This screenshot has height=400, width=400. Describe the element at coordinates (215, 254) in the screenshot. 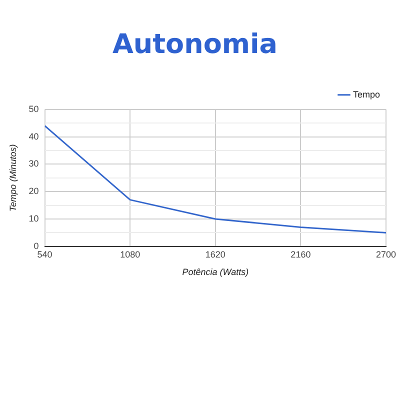

I see `x-tick-label: 1620` at that location.